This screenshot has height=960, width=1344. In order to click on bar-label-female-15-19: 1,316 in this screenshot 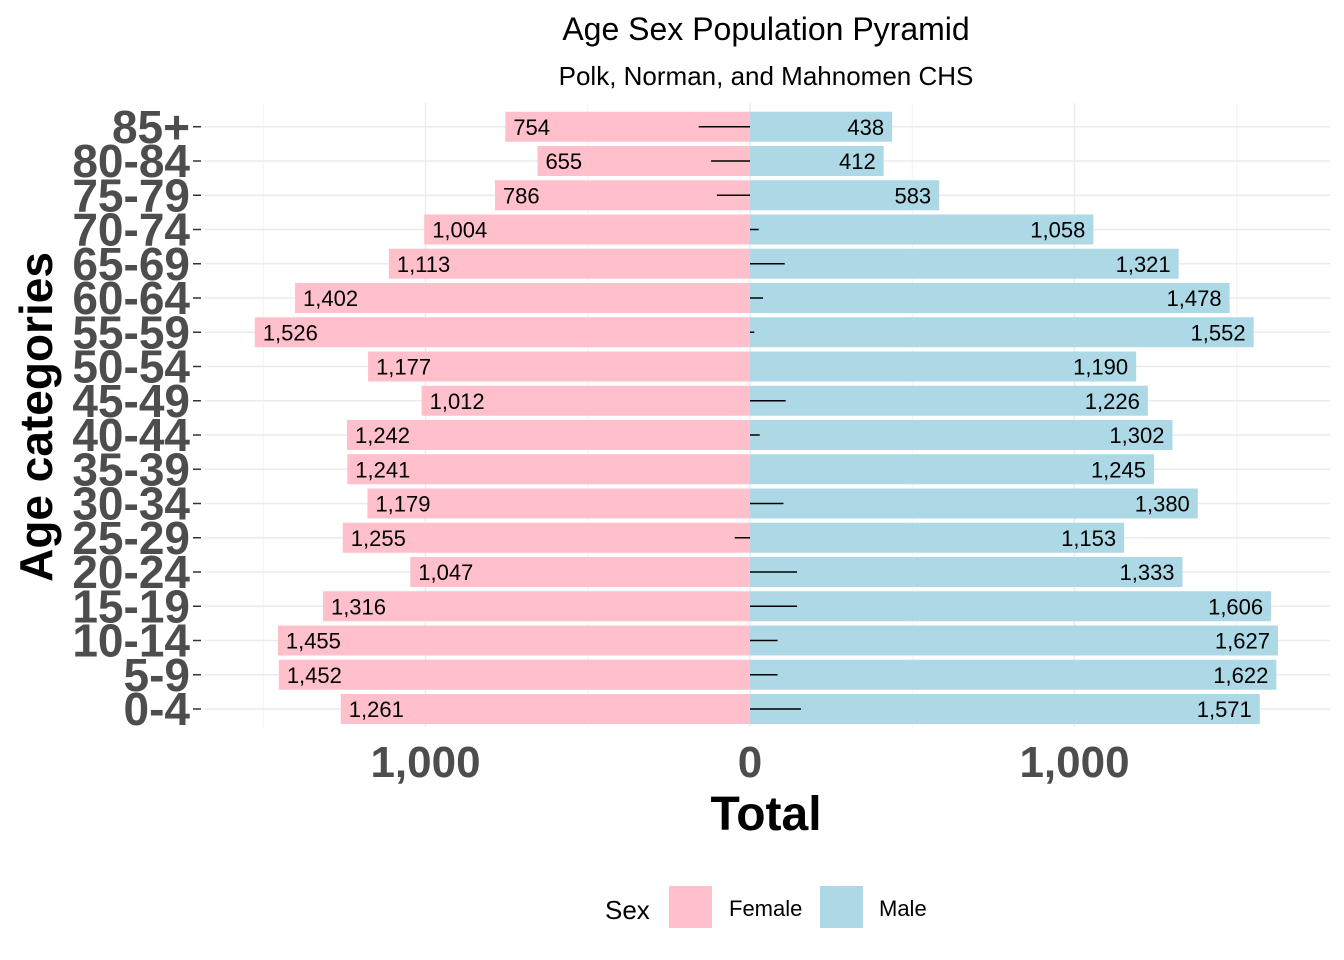, I will do `click(358, 606)`.